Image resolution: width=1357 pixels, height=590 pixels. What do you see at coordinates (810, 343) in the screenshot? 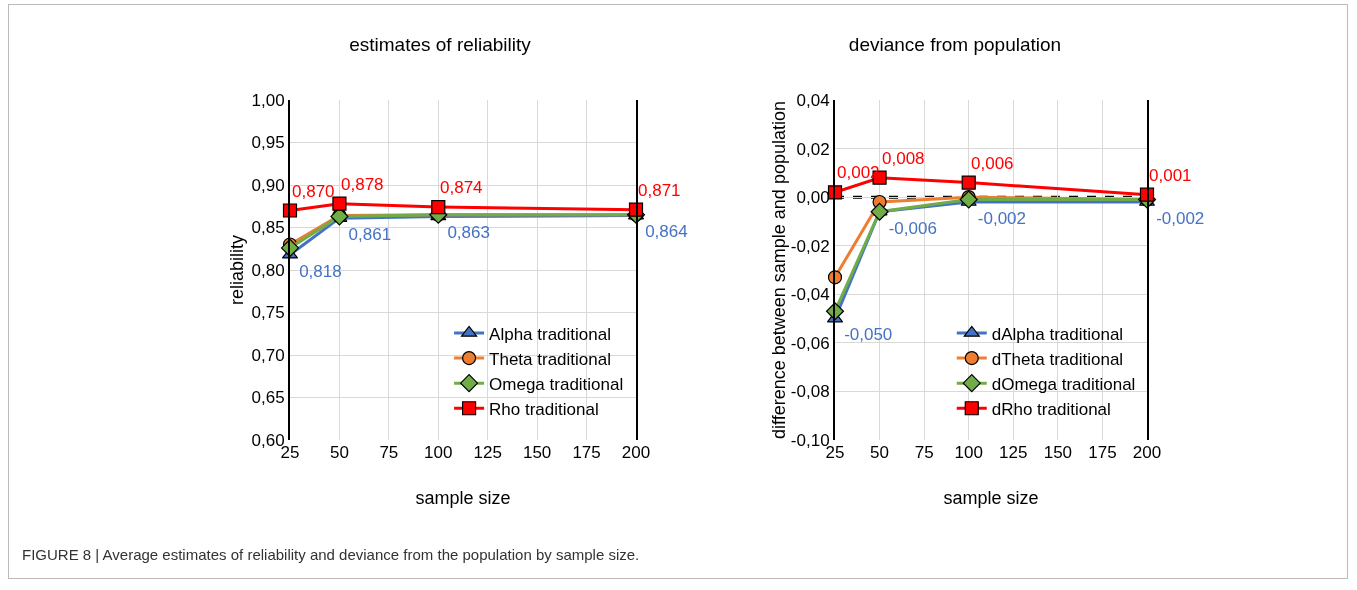
I see `y-tick-label: -0,06` at bounding box center [810, 343].